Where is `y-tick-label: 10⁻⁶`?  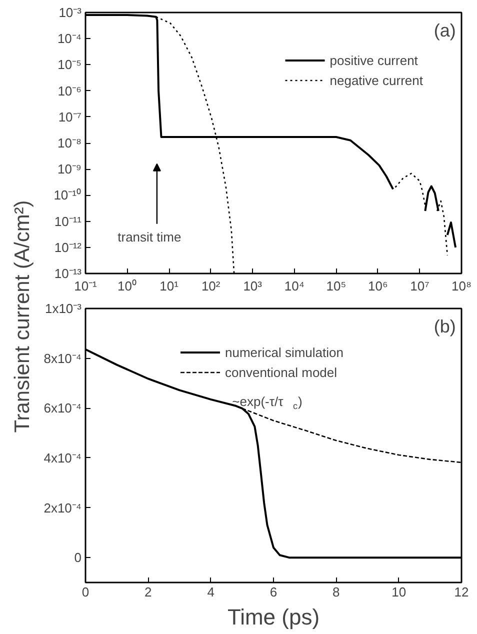
y-tick-label: 10⁻⁶ is located at coordinates (70, 90).